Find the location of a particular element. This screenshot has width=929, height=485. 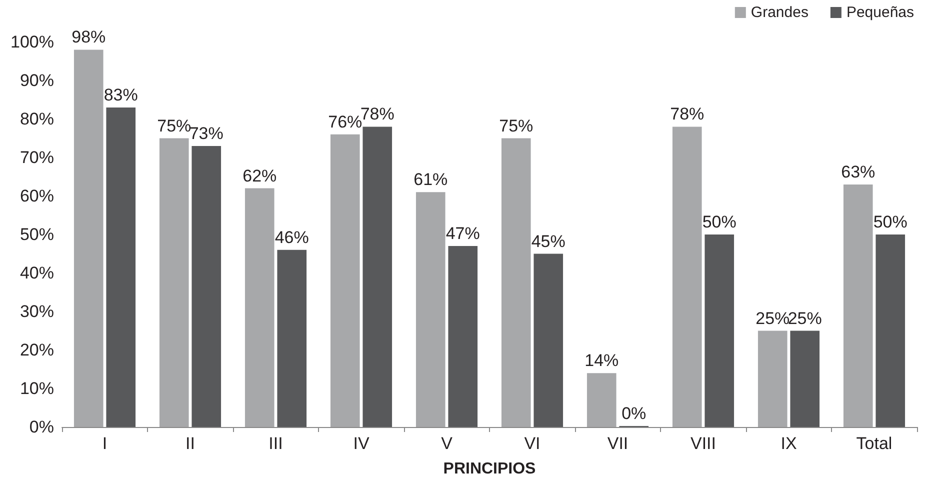

x-tick-label: VI is located at coordinates (532, 443).